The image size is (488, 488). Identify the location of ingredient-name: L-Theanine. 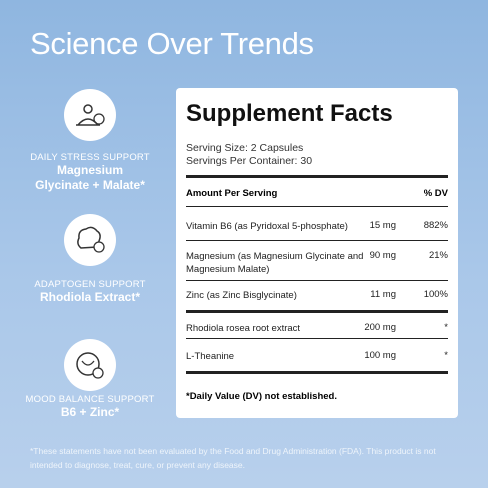
(210, 356).